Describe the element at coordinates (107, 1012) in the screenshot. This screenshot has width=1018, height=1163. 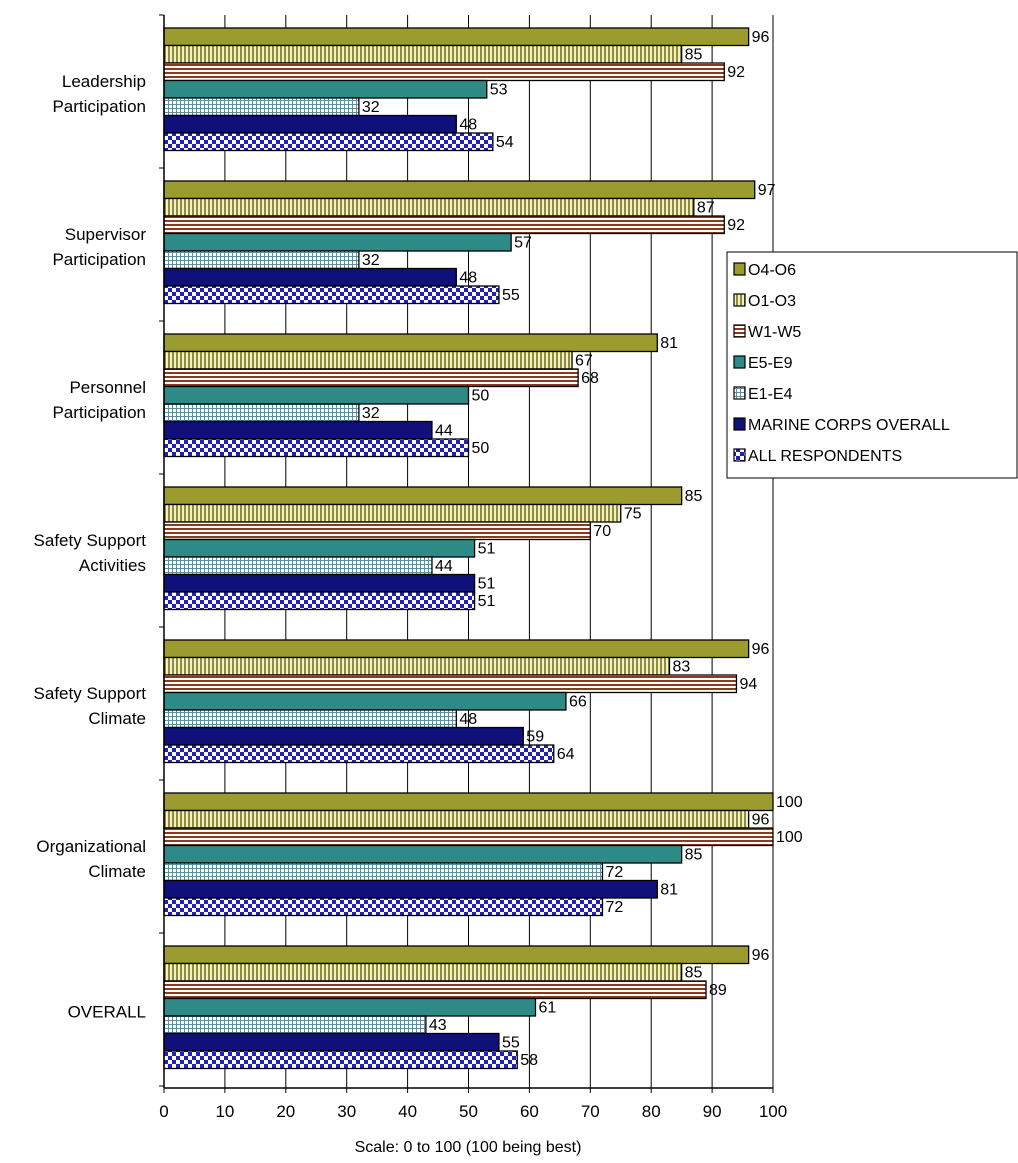
I see `category-label: OVERALL` at that location.